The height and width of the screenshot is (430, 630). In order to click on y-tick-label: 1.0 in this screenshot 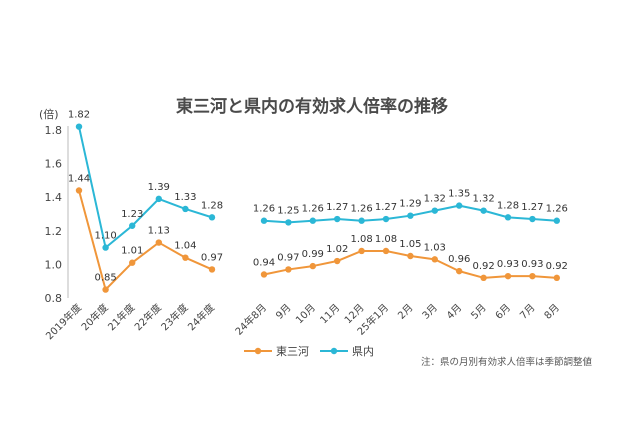, I will do `click(54, 264)`.